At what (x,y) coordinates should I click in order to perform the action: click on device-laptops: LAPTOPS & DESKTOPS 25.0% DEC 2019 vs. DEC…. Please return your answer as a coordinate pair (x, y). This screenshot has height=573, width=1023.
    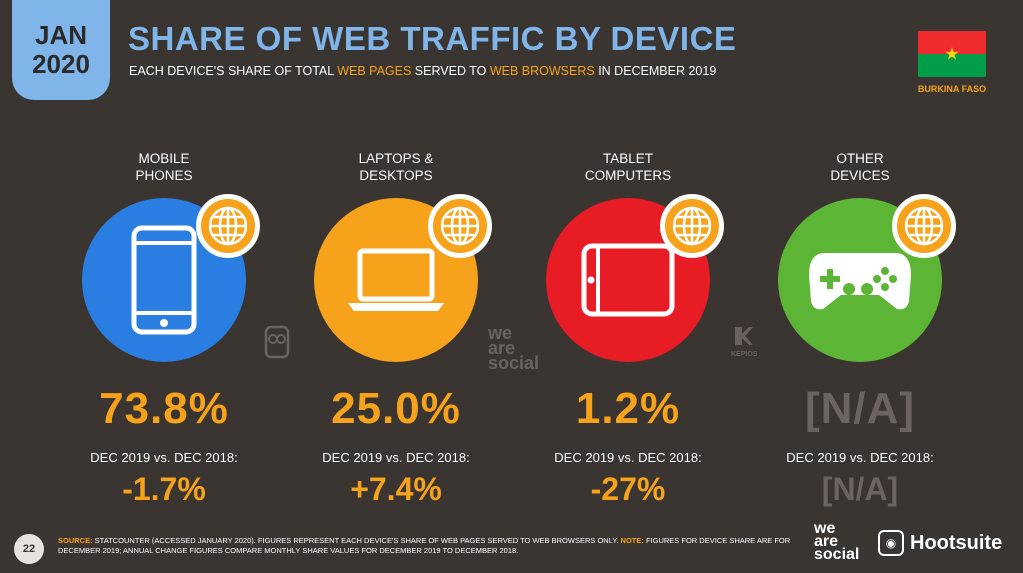
    Looking at the image, I should click on (396, 329).